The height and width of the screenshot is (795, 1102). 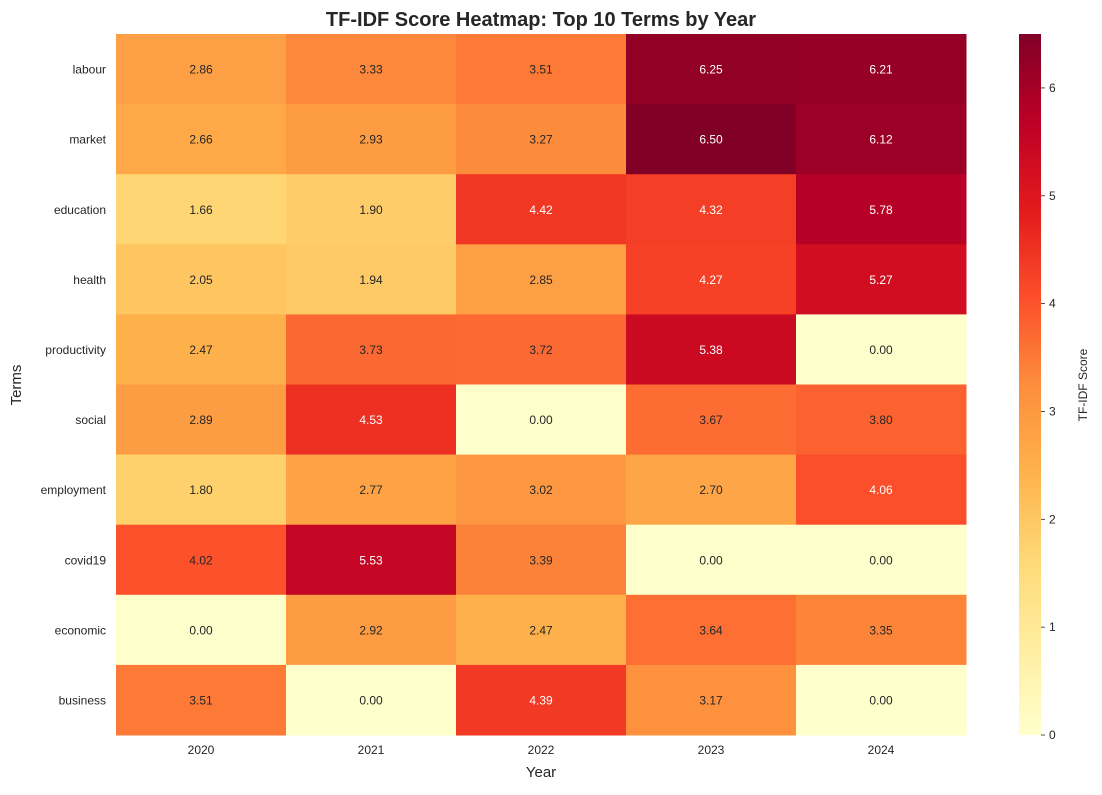 I want to click on colorbar: 0 1 2 3 4 5 6 TF-IDF Score, so click(x=1054, y=388).